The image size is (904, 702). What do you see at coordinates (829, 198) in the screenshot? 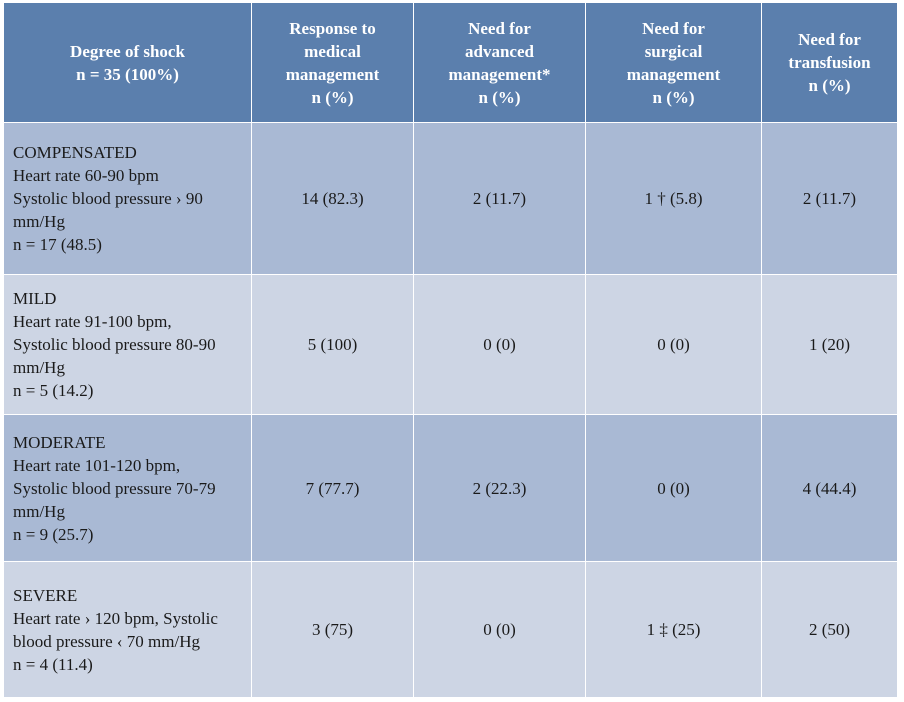
I see `cell-transfusion: 2 (11.7)` at bounding box center [829, 198].